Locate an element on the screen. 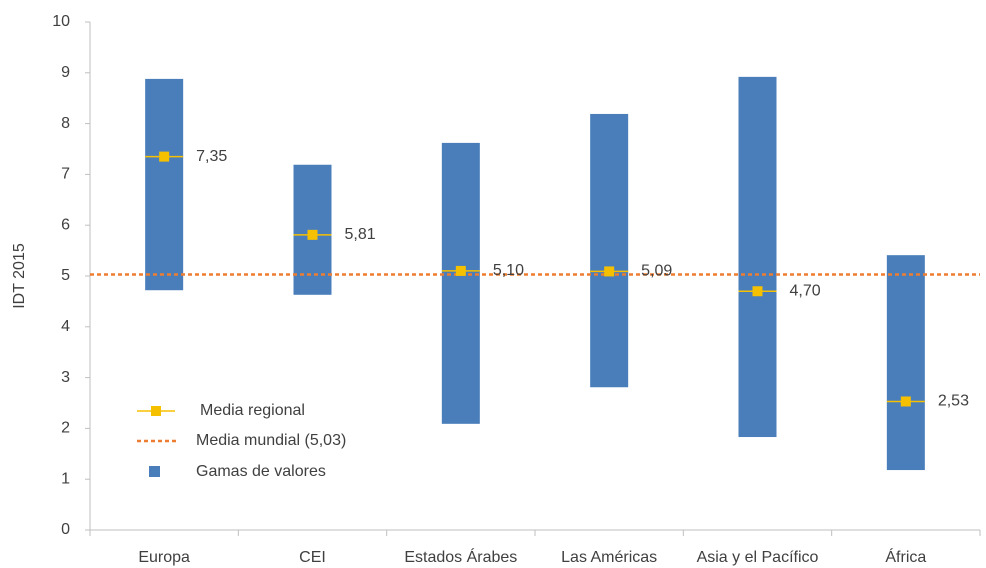 This screenshot has height=568, width=986. y-tick-label: 5 is located at coordinates (65, 275).